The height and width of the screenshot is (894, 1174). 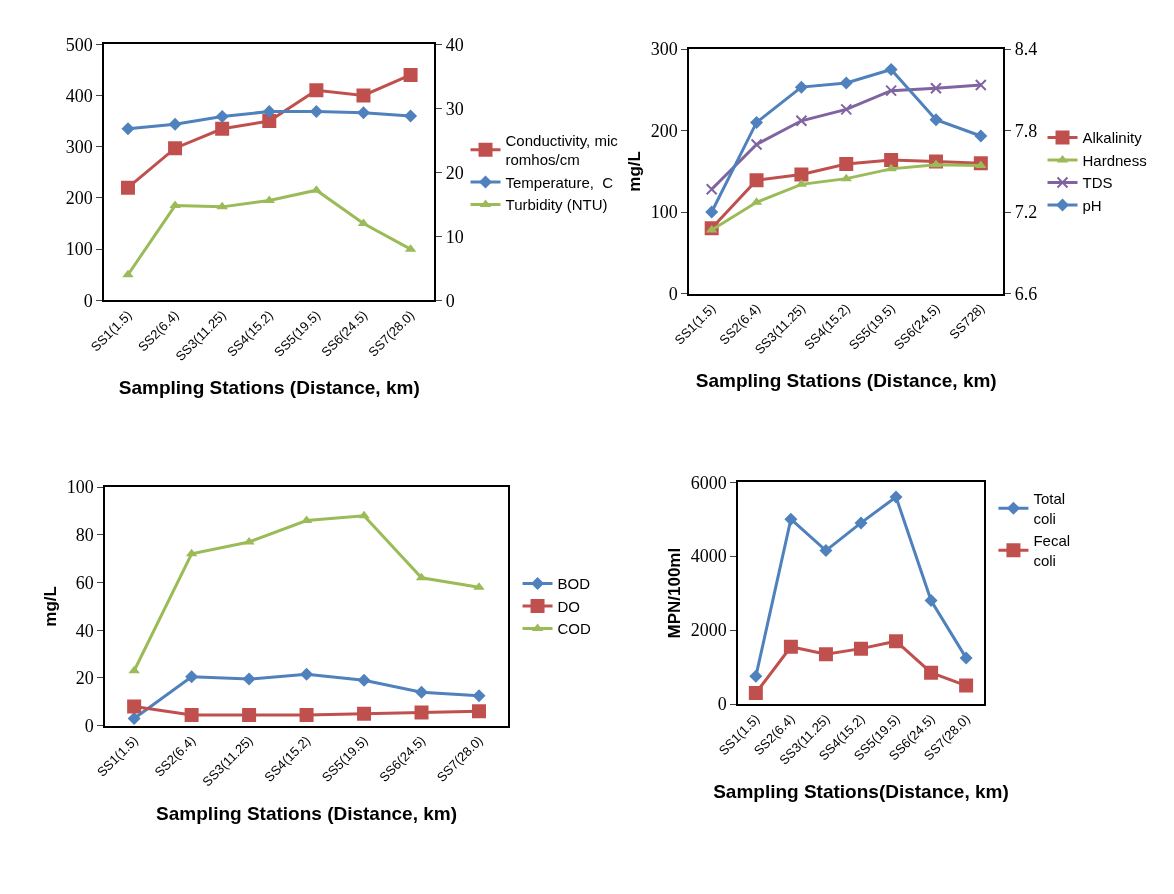 What do you see at coordinates (450, 300) in the screenshot?
I see `y2-tick-label: 0` at bounding box center [450, 300].